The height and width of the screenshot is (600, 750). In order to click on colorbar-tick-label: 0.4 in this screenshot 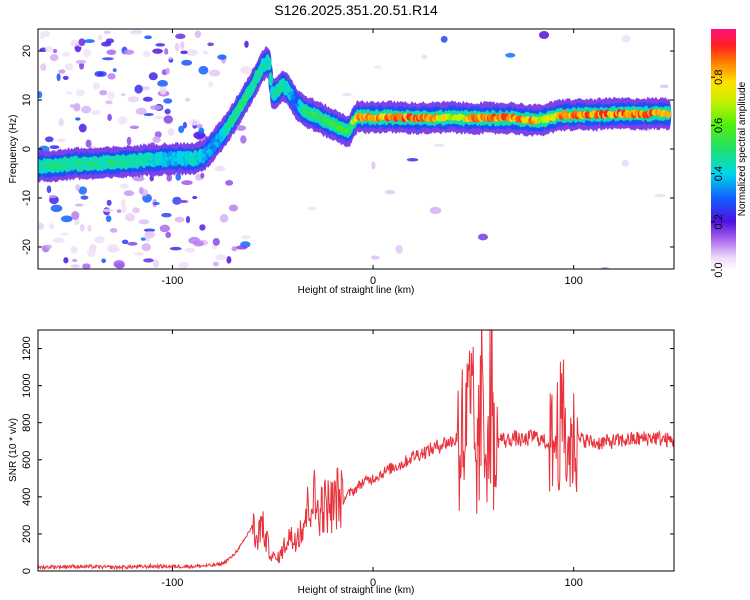, I will do `click(719, 173)`.